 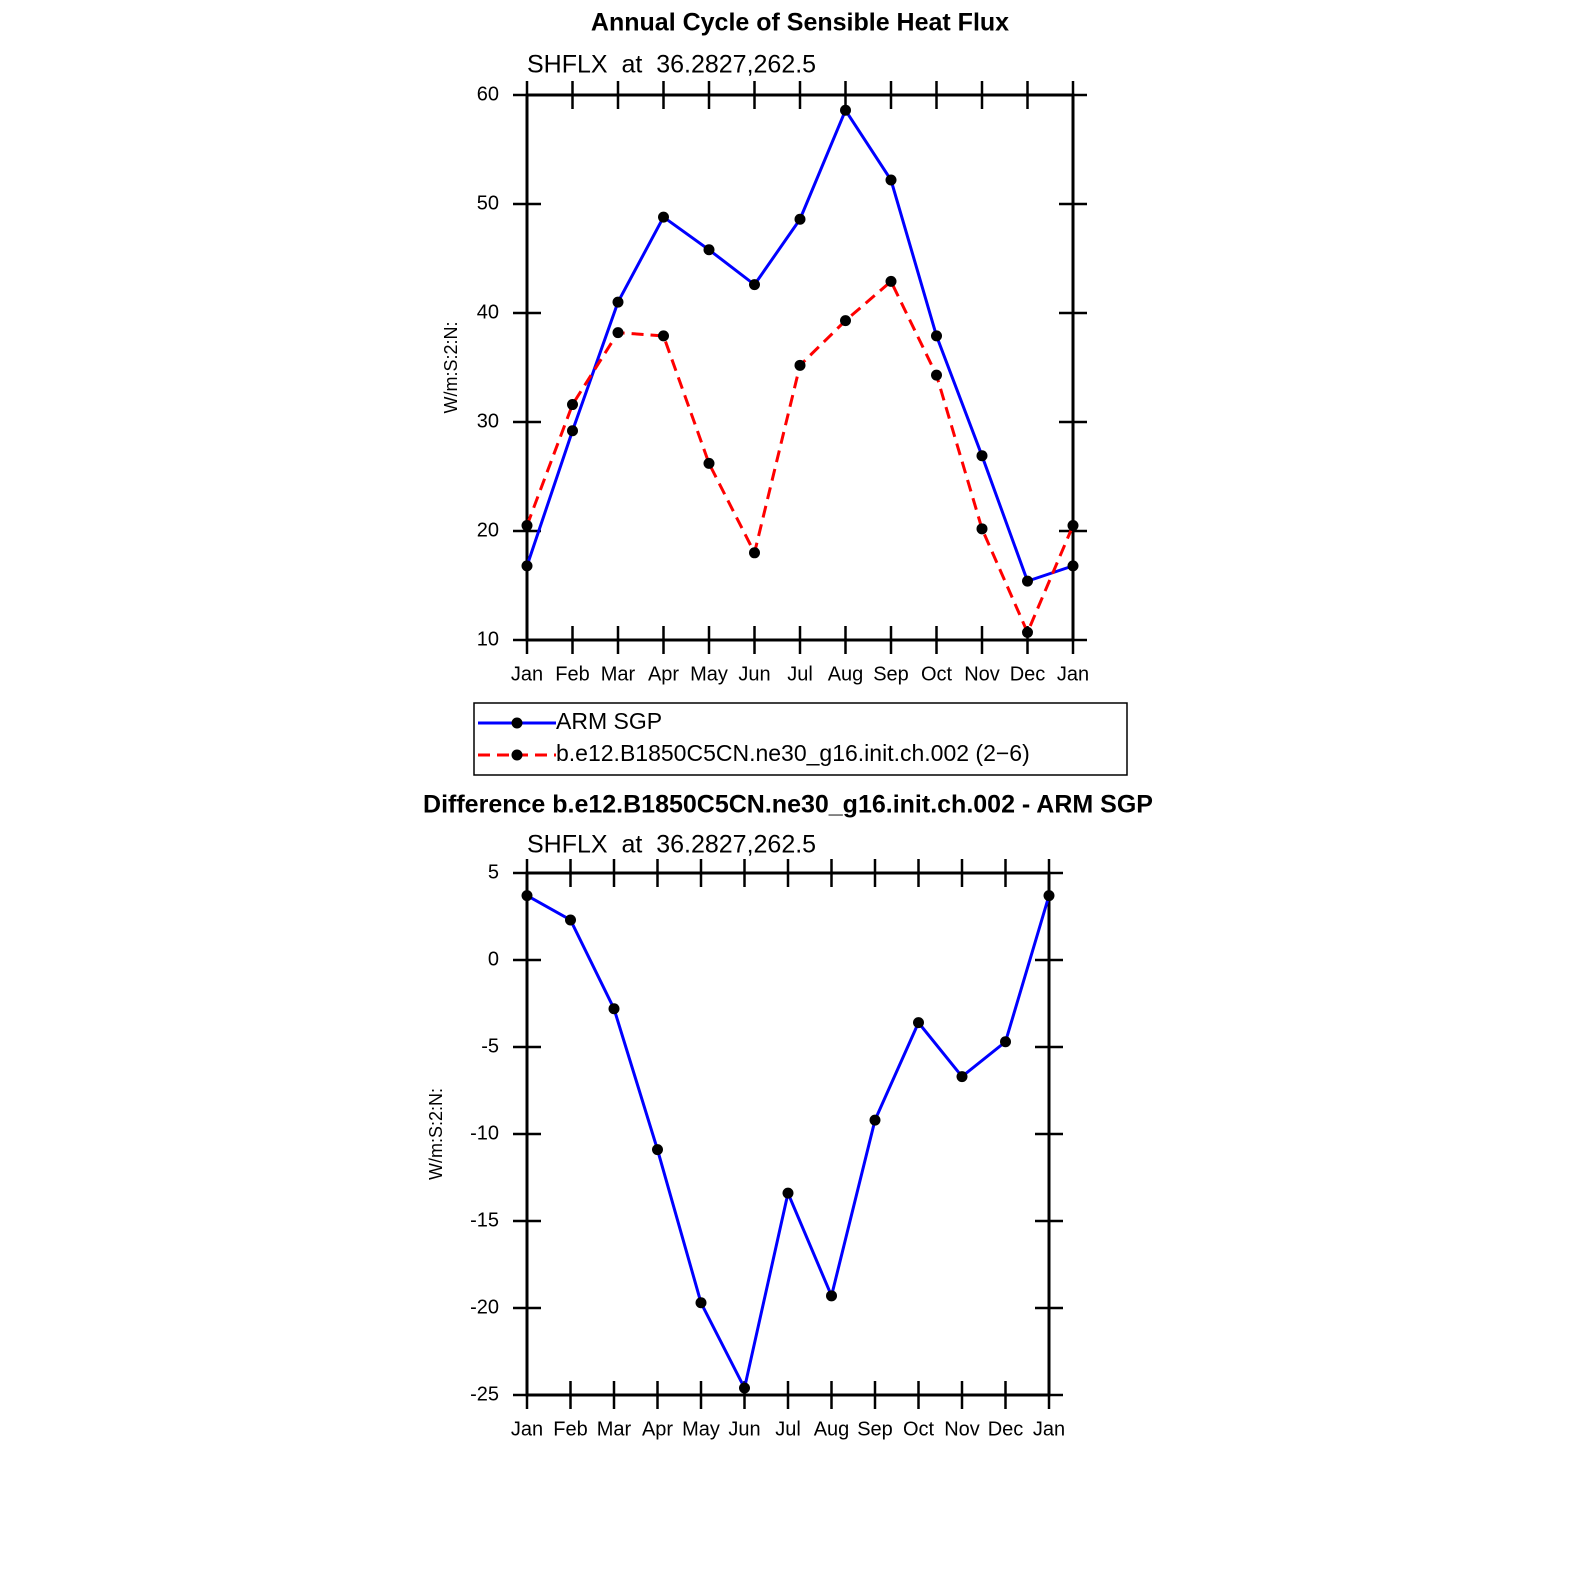 I want to click on y-tick-label: 20, so click(x=488, y=530).